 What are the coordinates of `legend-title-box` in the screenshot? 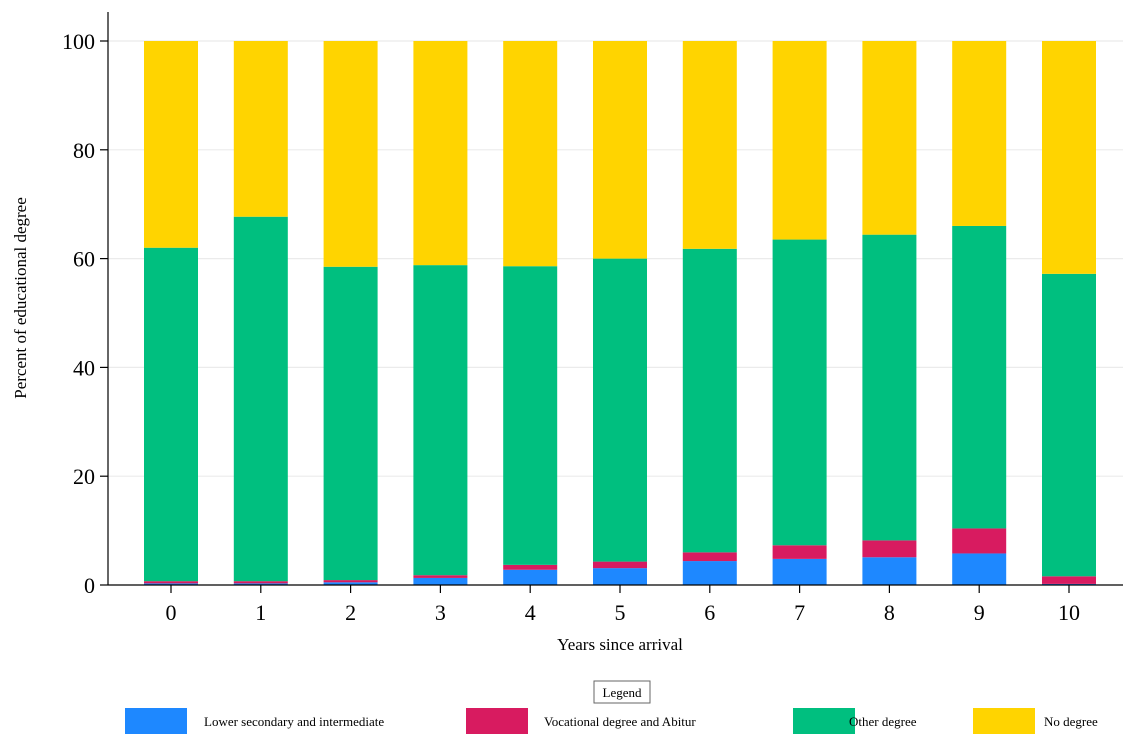 It's located at (622, 692).